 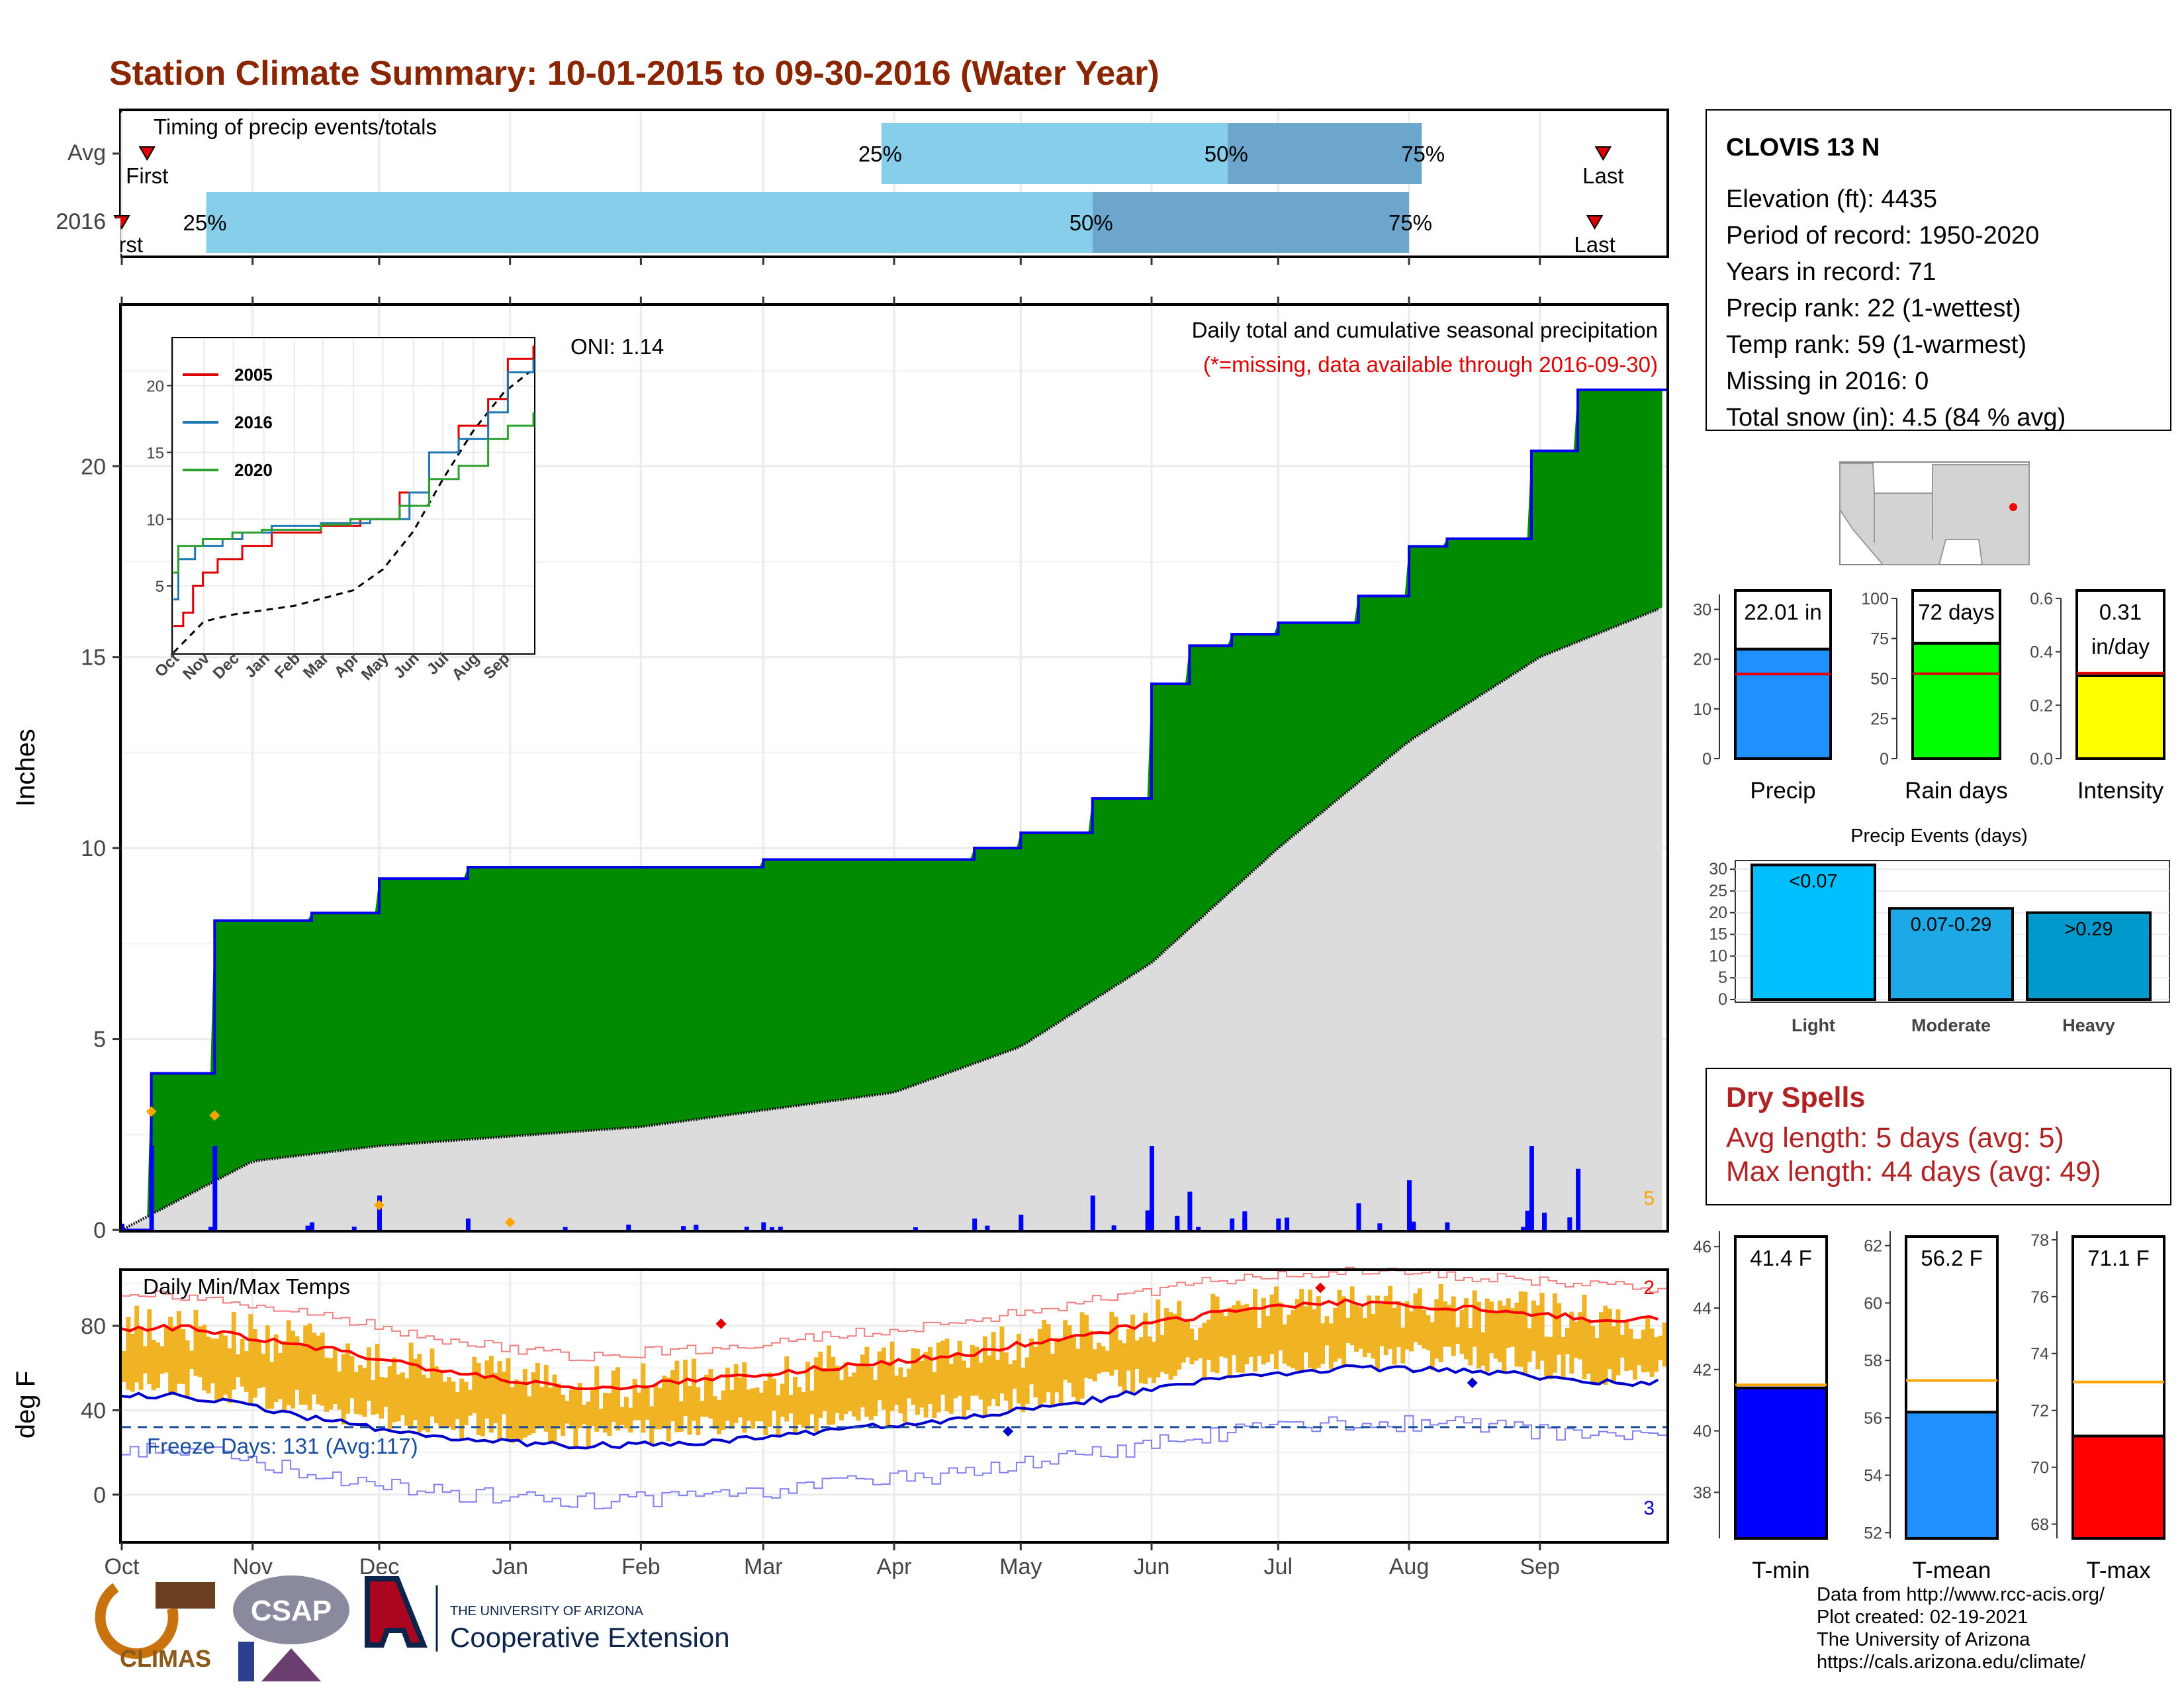 What do you see at coordinates (1091, 223) in the screenshot?
I see `timing-q50-label: 50%` at bounding box center [1091, 223].